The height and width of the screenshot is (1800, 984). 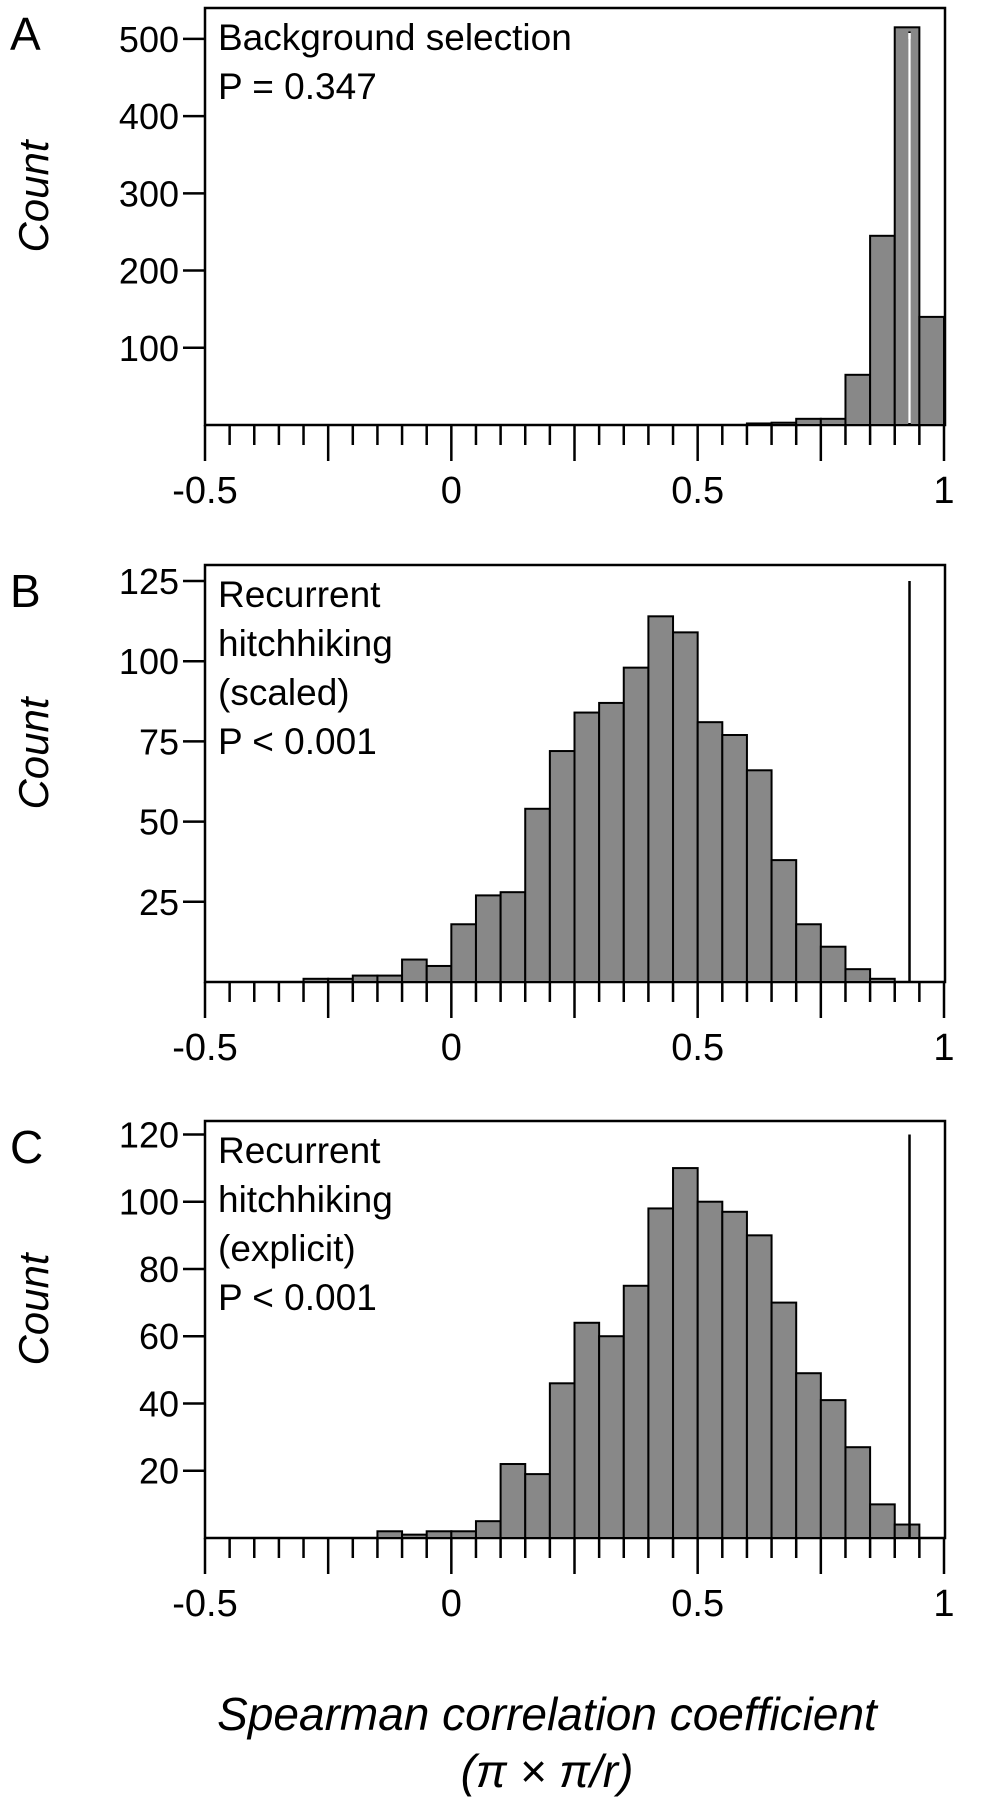 What do you see at coordinates (943, 1048) in the screenshot?
I see `x-tick-label-b-3: 1` at bounding box center [943, 1048].